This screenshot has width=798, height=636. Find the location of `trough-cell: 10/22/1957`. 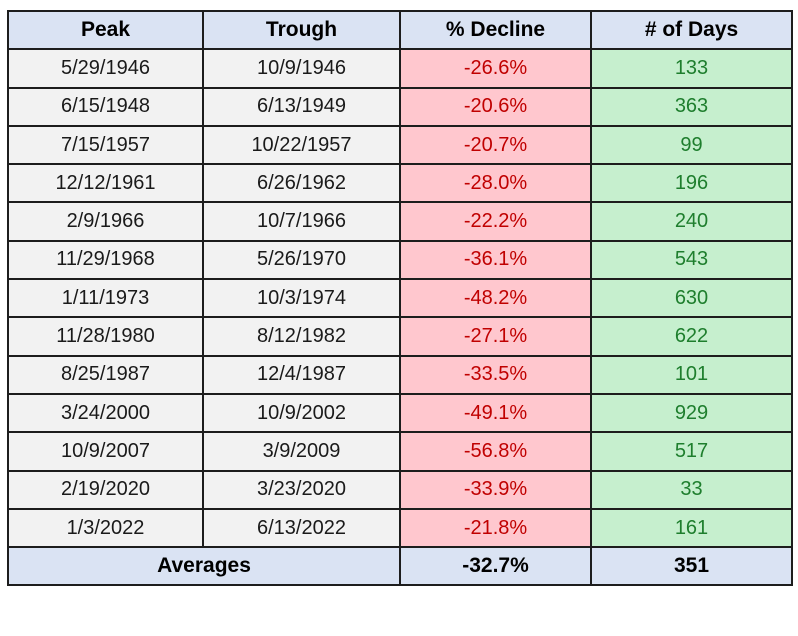

trough-cell: 10/22/1957 is located at coordinates (301, 145).